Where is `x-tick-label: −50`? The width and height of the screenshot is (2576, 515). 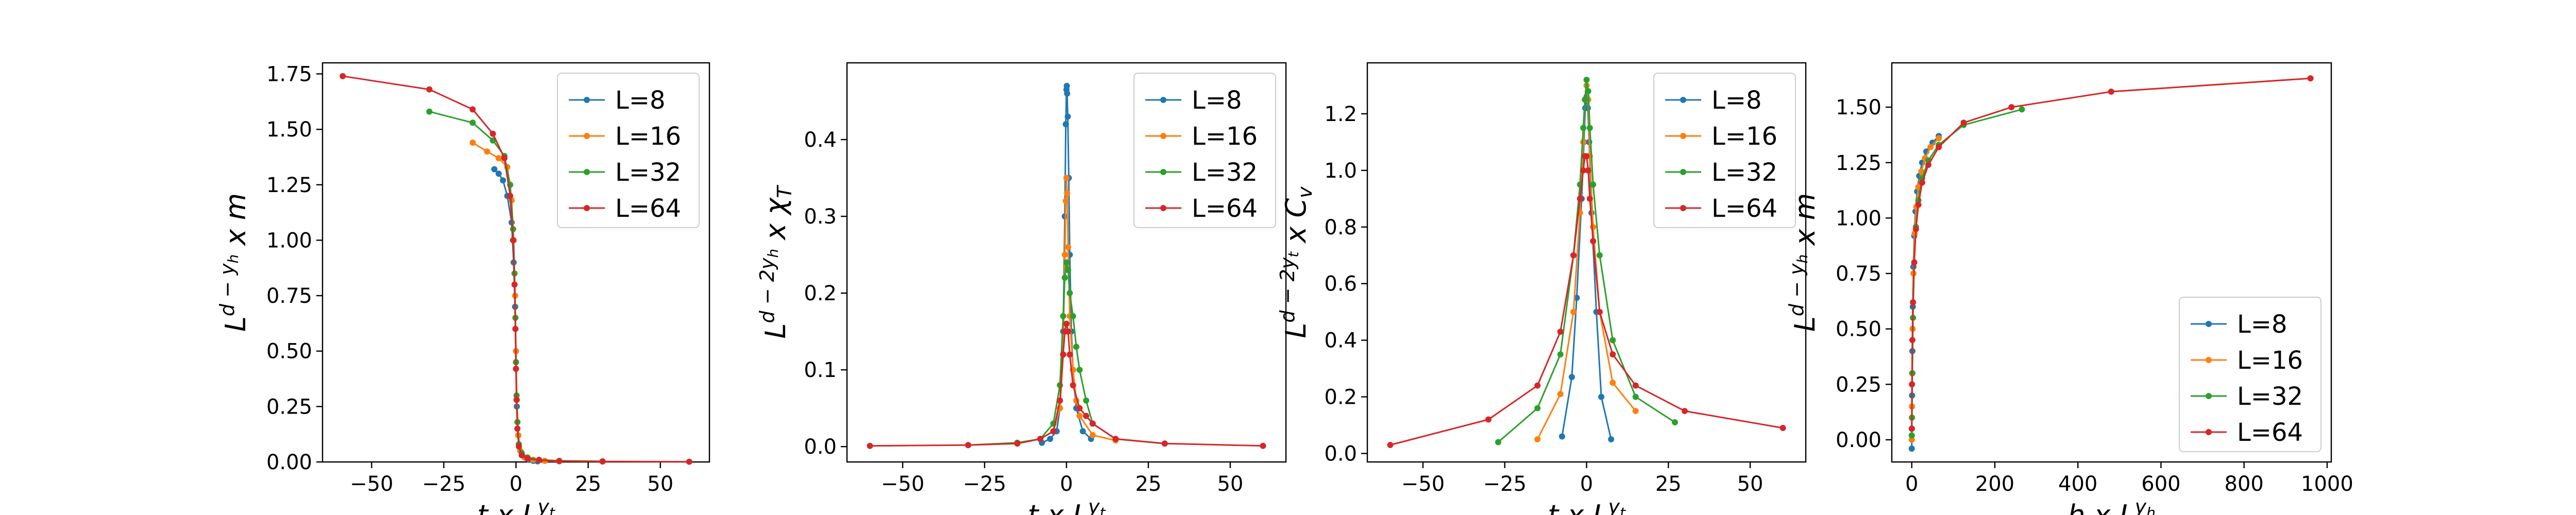
x-tick-label: −50 is located at coordinates (902, 484).